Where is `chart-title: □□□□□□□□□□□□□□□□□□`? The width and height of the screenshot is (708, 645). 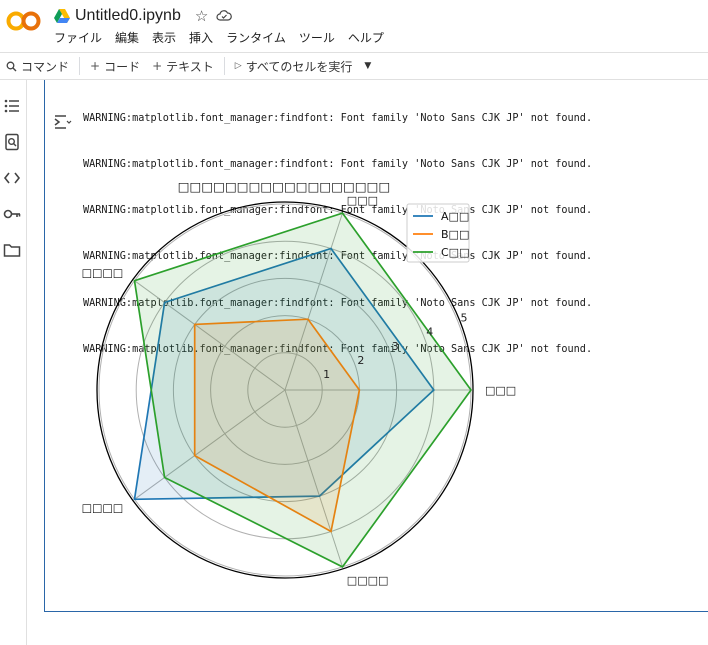
chart-title: □□□□□□□□□□□□□□□□□□ is located at coordinates (284, 186).